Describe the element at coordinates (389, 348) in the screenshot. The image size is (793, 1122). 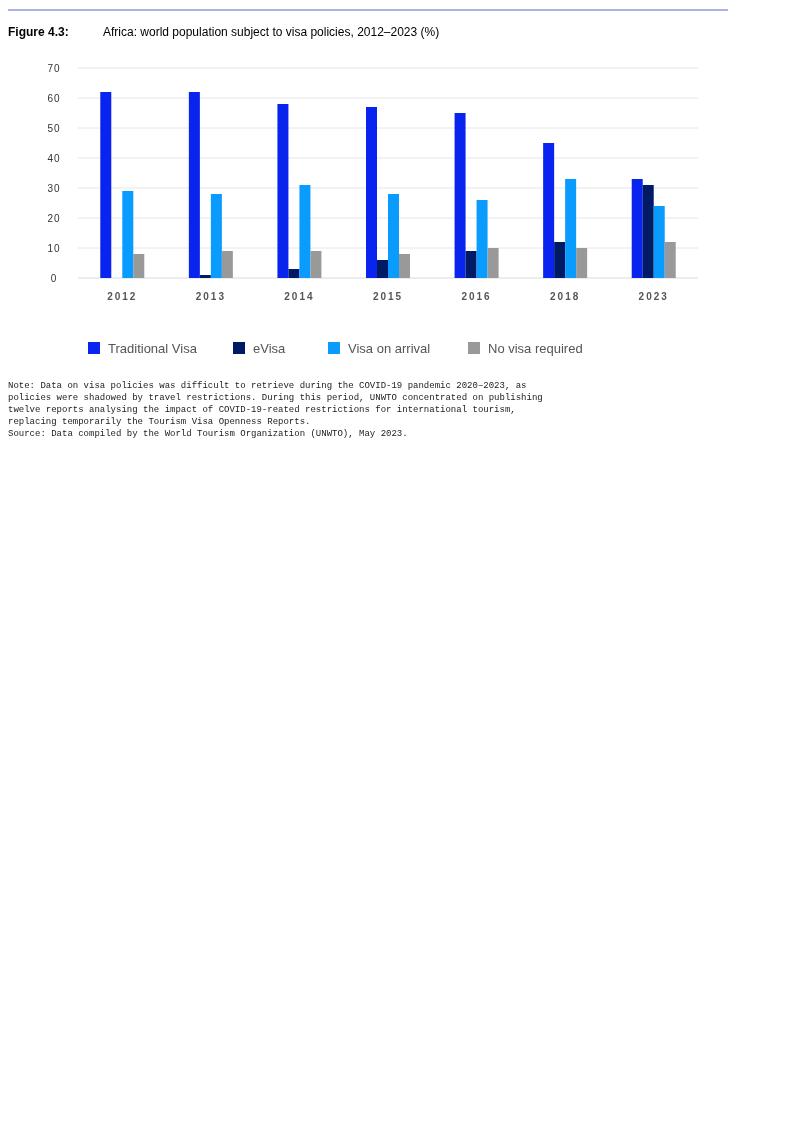
I see `legend-label: Visa on arrival` at that location.